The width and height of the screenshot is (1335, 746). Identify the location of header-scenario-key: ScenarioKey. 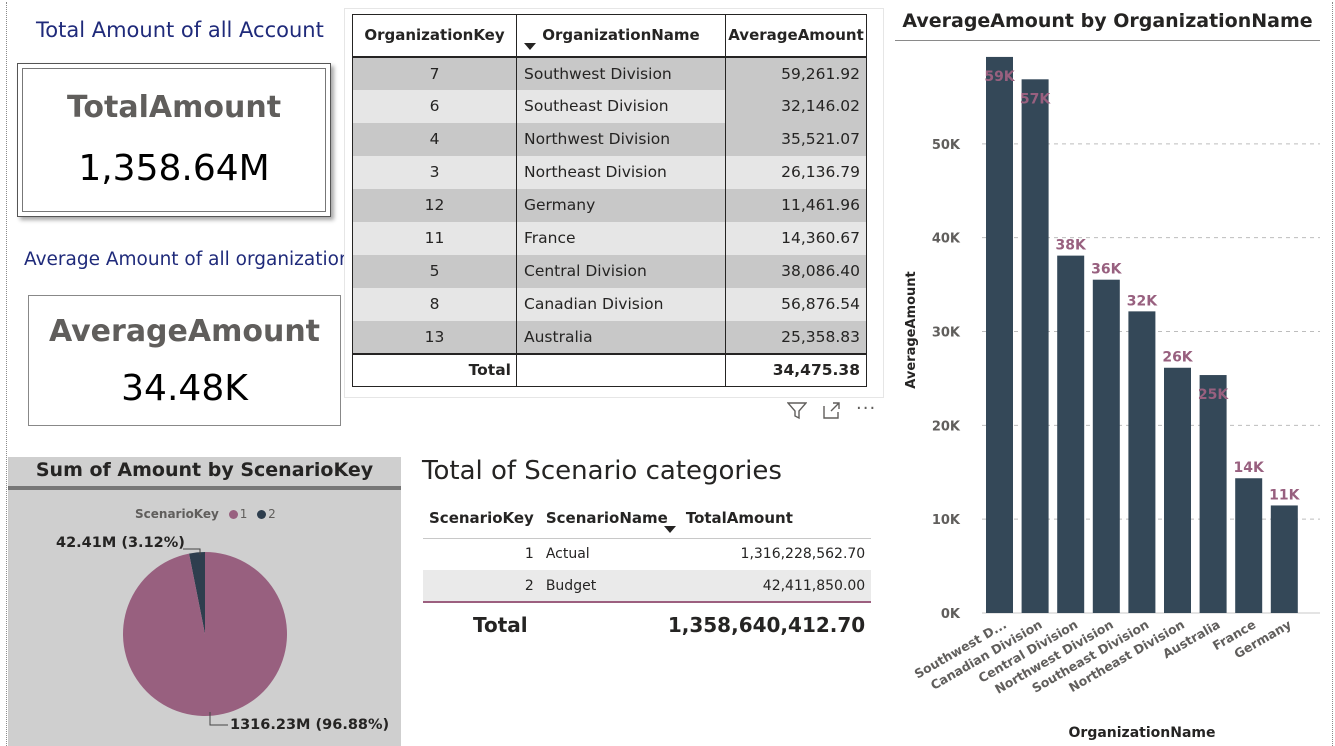
(481, 519).